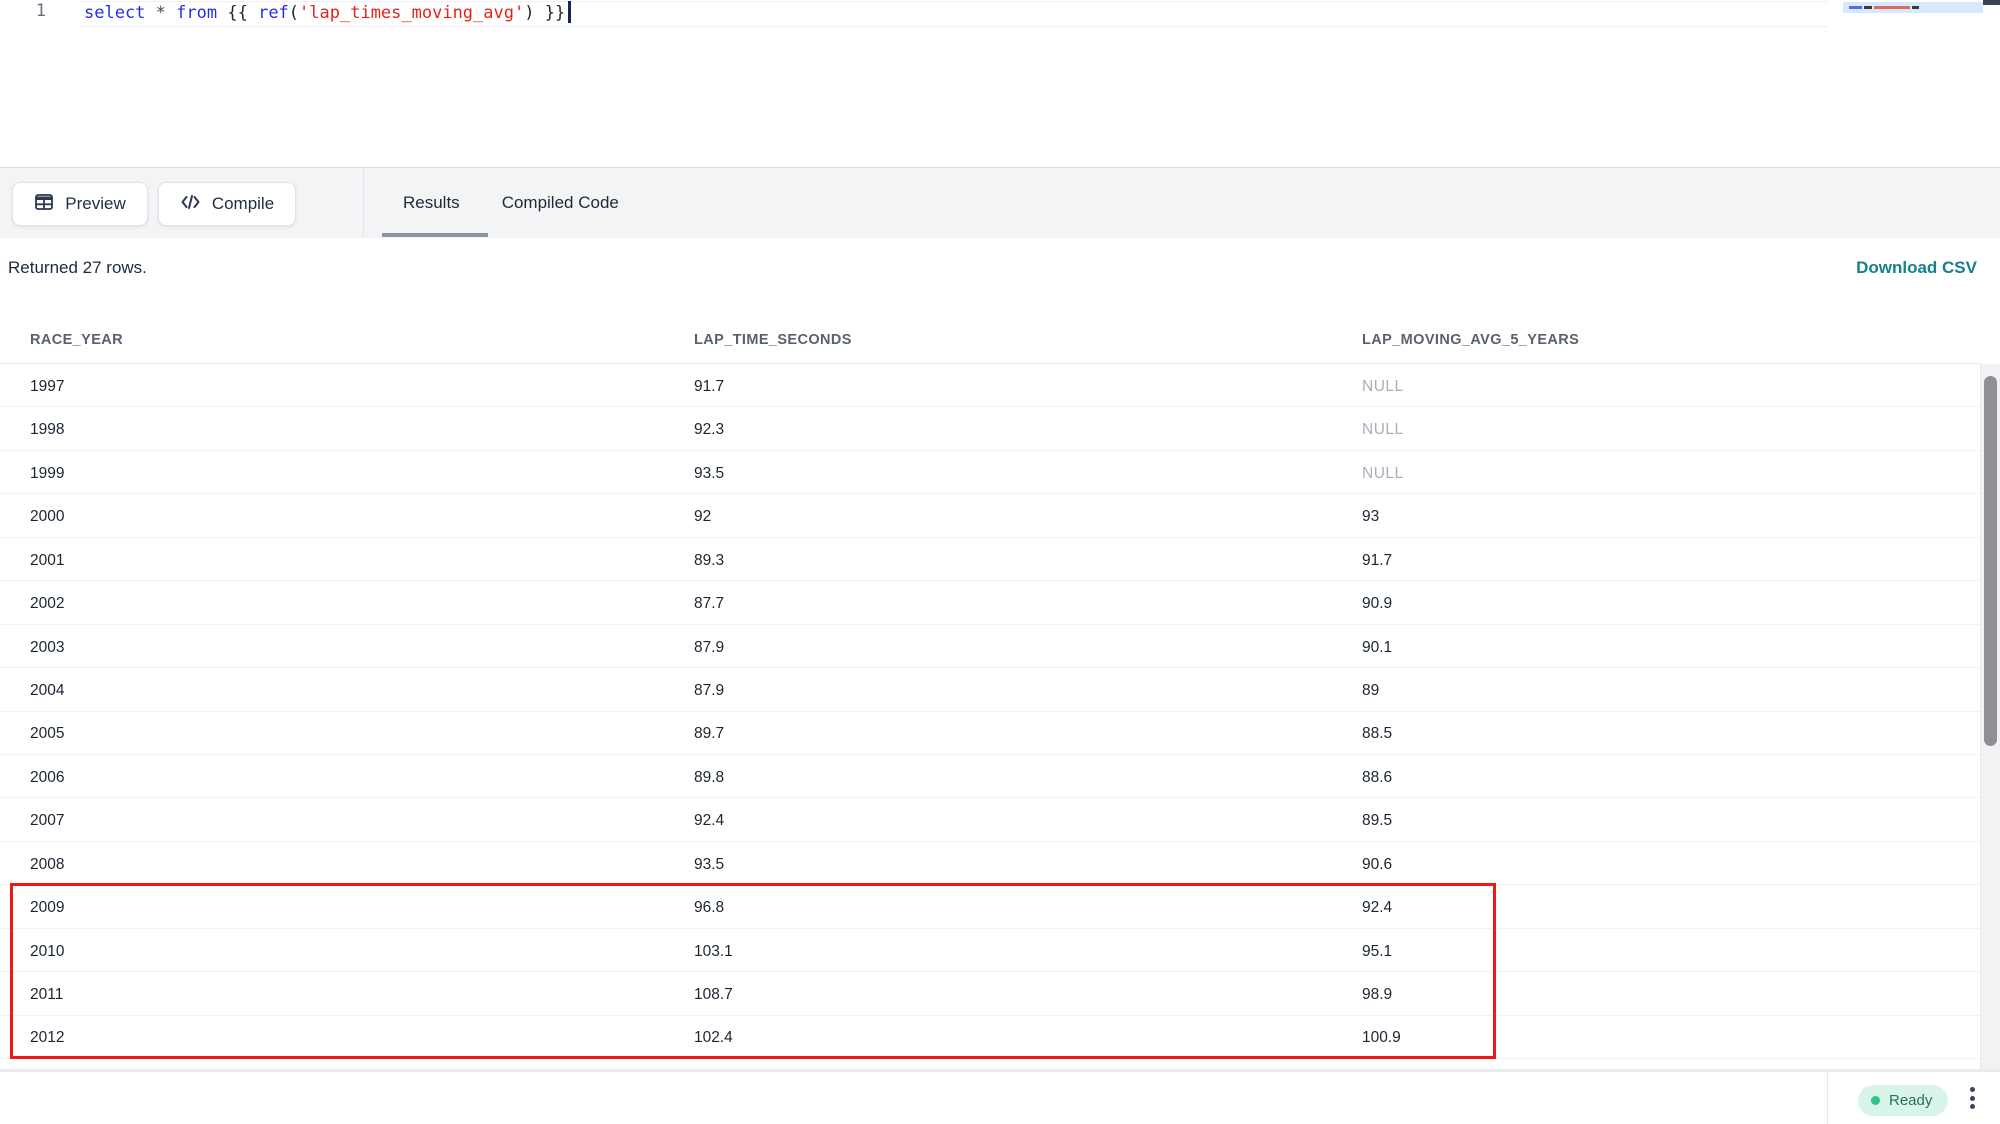 The width and height of the screenshot is (2000, 1124). I want to click on code-token: (, so click(294, 13).